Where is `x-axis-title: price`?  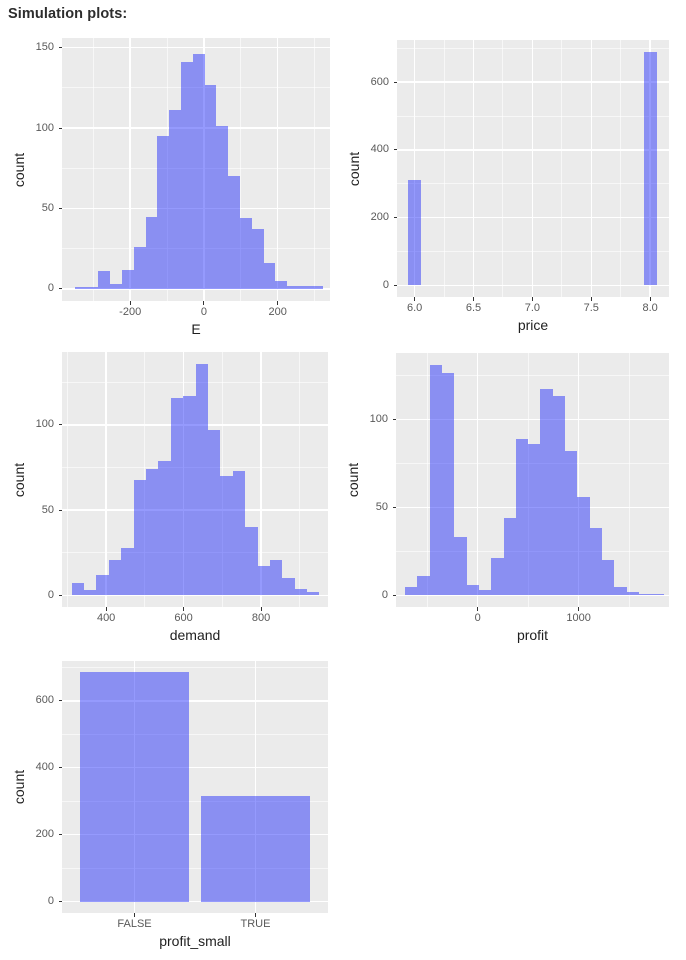 x-axis-title: price is located at coordinates (533, 325).